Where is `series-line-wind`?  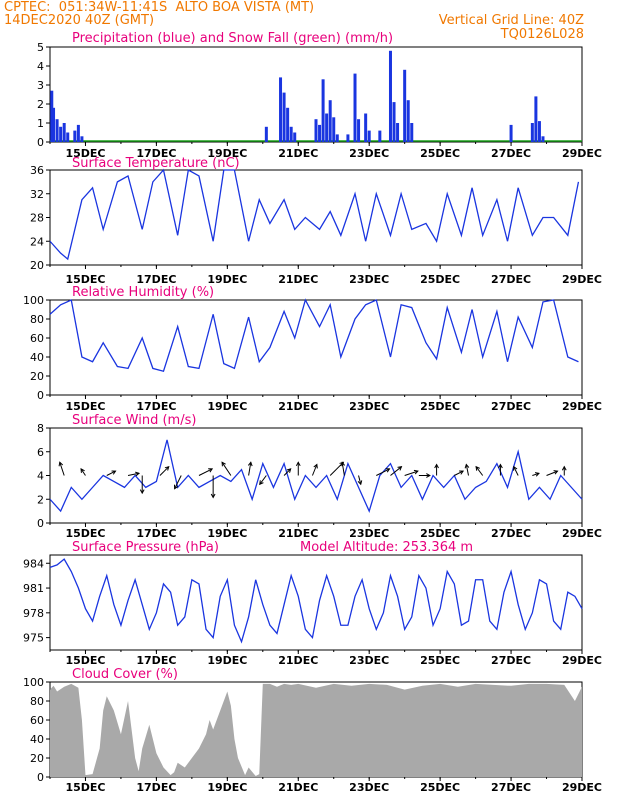 series-line-wind is located at coordinates (316, 476).